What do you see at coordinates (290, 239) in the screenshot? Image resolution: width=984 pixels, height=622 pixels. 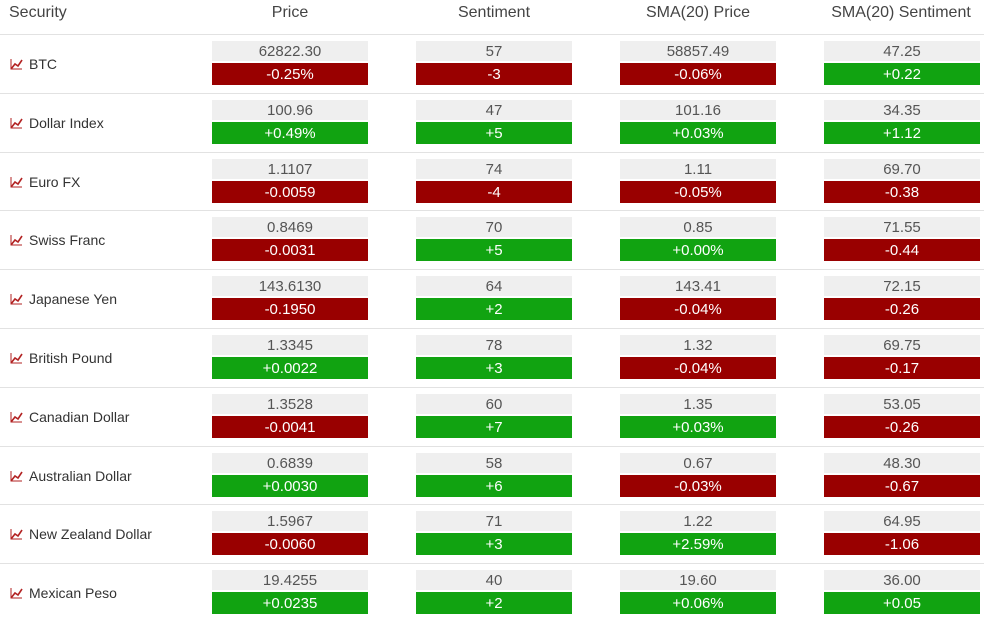 I see `price-cell: 0.8469 -0.0031` at bounding box center [290, 239].